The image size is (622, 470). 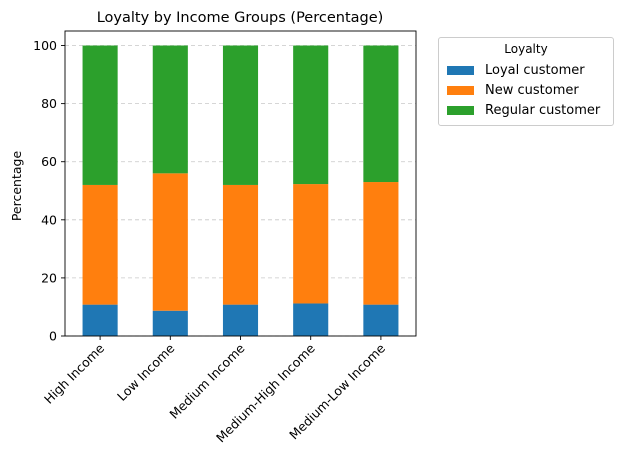 What do you see at coordinates (526, 49) in the screenshot?
I see `legend-title: Loyalty` at bounding box center [526, 49].